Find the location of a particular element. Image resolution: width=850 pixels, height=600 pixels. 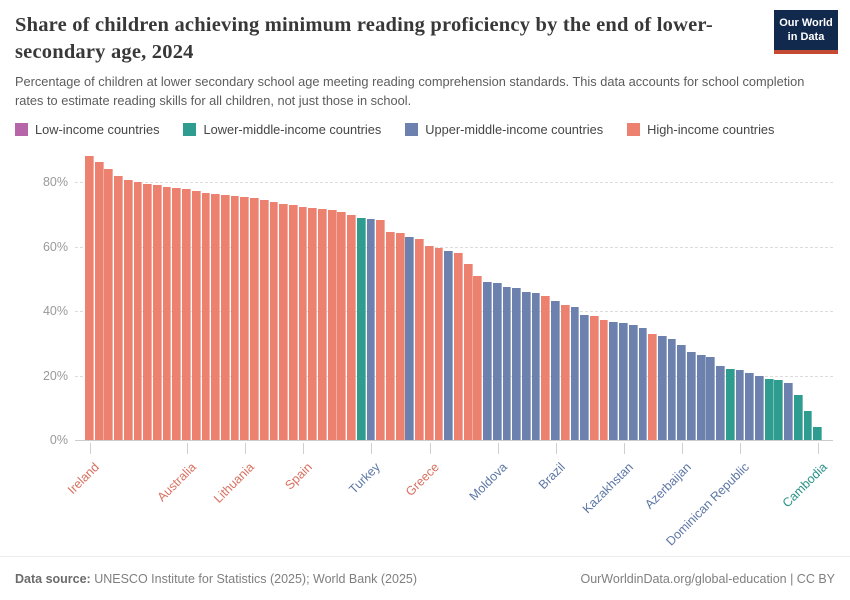

bar-brazil is located at coordinates (555, 370).